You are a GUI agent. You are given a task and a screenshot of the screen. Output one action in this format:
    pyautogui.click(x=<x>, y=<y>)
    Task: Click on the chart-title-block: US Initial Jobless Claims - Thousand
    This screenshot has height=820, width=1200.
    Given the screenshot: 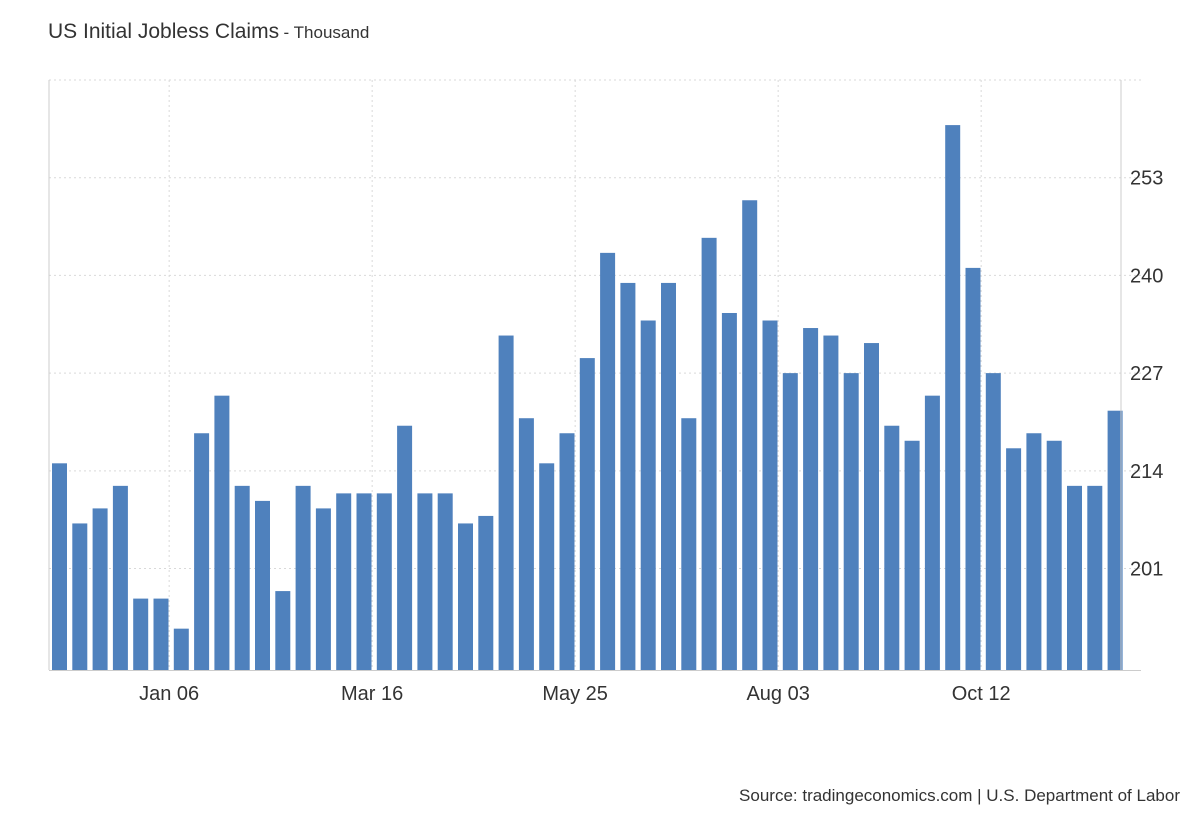 What is the action you would take?
    pyautogui.click(x=208, y=32)
    